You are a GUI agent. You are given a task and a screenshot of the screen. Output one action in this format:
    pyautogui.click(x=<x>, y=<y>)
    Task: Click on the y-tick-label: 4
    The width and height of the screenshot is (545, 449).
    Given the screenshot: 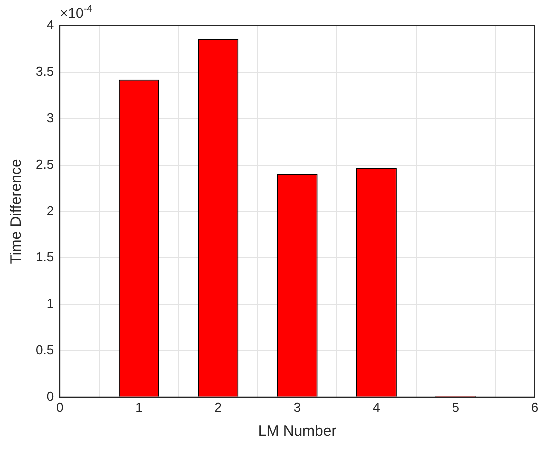 What is the action you would take?
    pyautogui.click(x=50, y=25)
    